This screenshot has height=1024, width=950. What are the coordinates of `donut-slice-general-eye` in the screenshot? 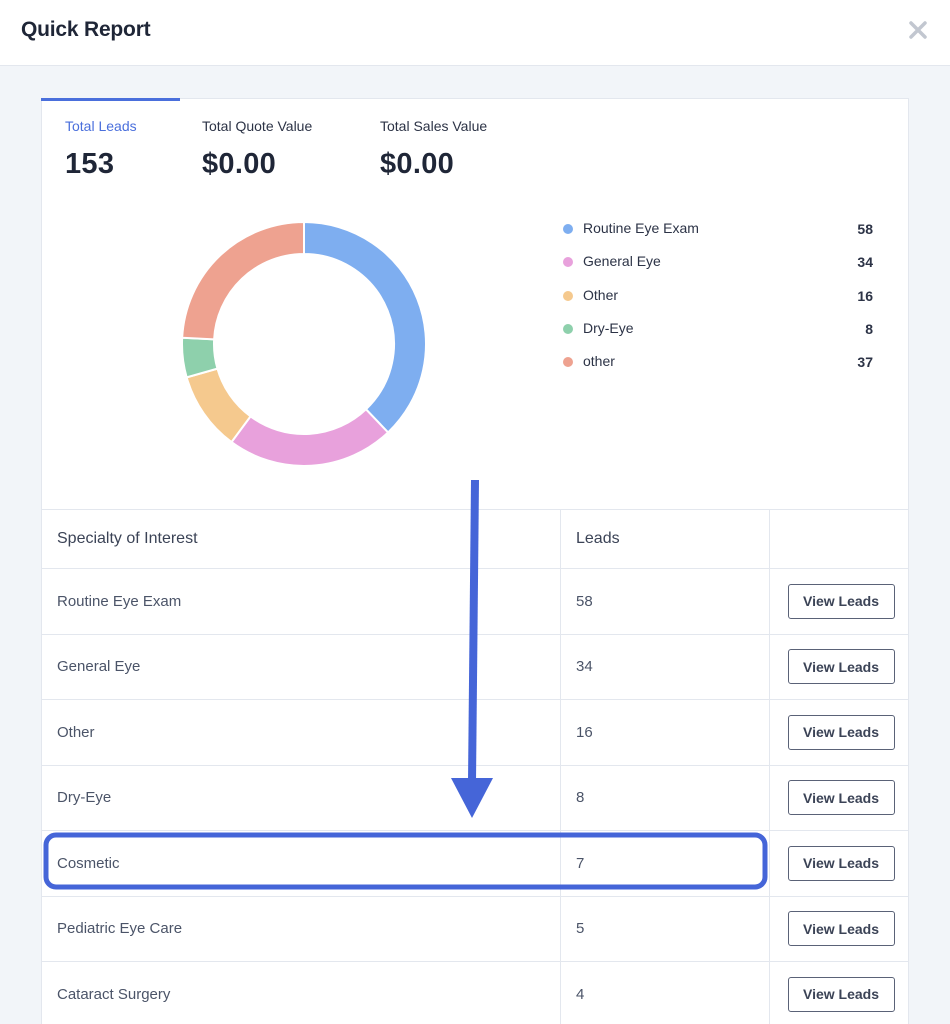 It's located at (310, 437).